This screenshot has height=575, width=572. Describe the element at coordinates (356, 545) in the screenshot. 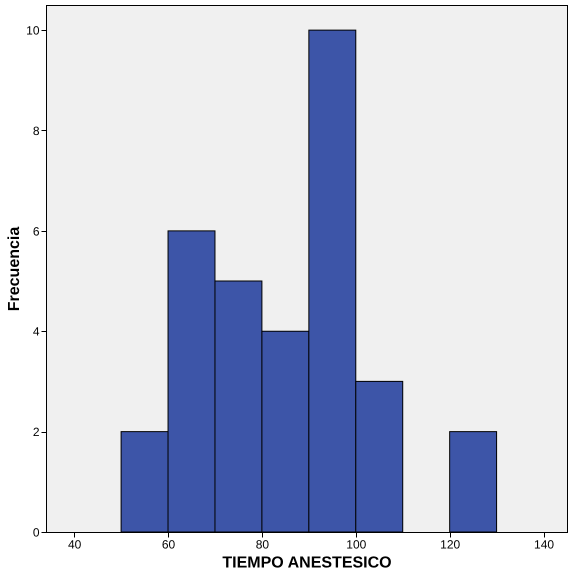

I see `x-tick-label: 100` at that location.